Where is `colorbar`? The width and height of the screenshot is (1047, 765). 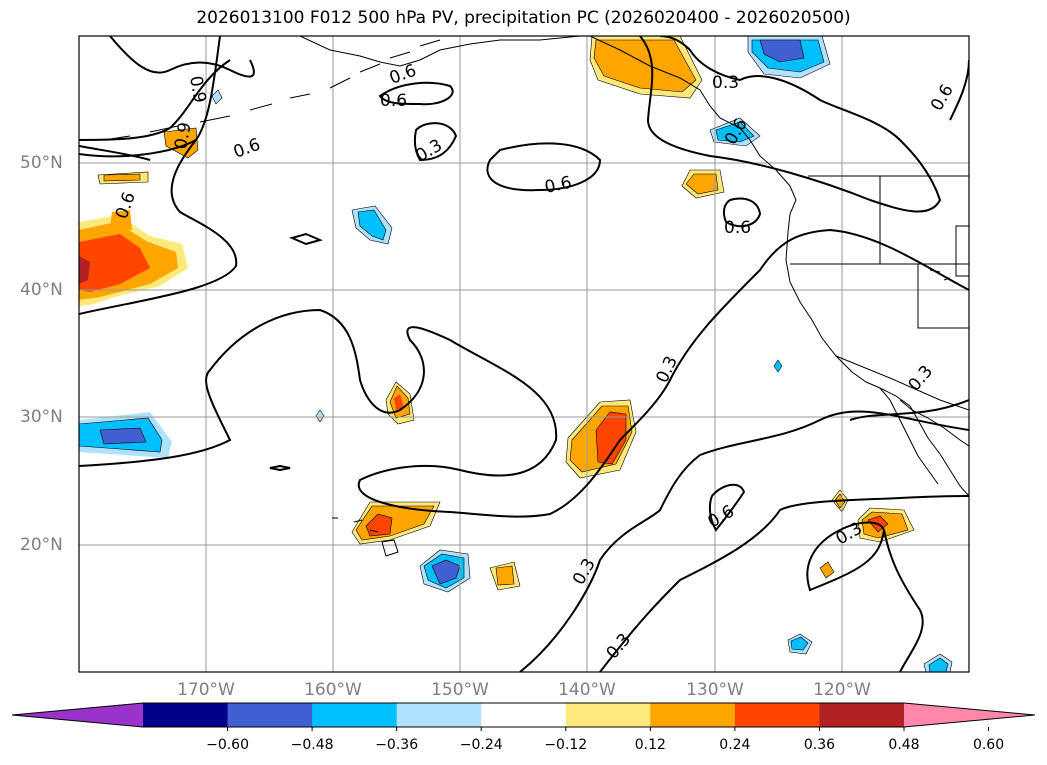
colorbar is located at coordinates (523, 716).